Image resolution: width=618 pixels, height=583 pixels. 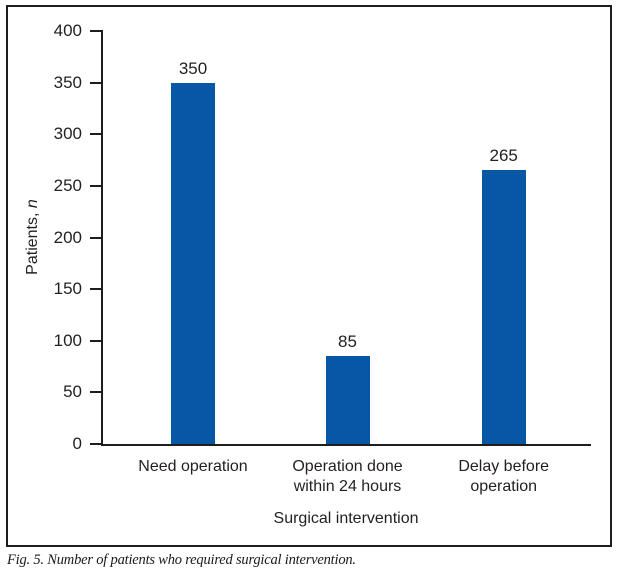 What do you see at coordinates (67, 134) in the screenshot?
I see `y-axis-tick-label: 300` at bounding box center [67, 134].